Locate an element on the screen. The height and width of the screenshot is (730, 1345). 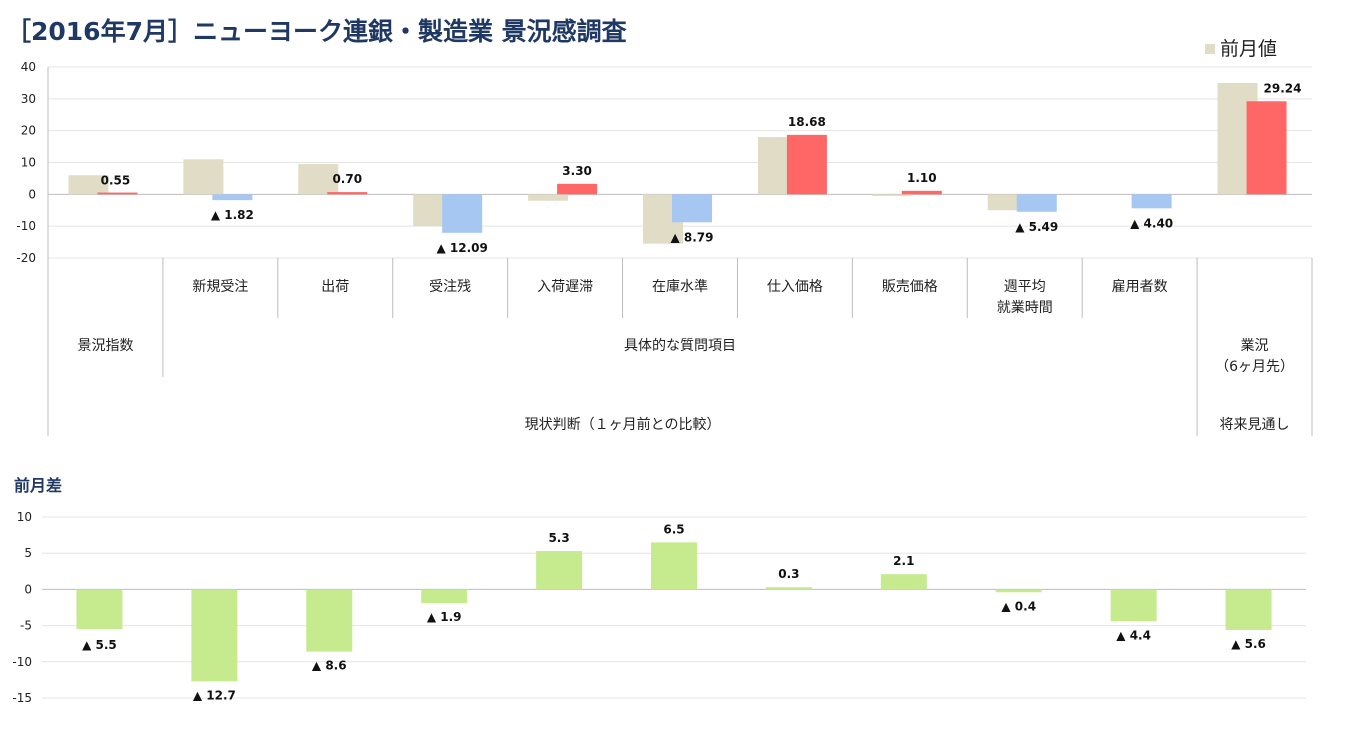
data-label: ▲ 1.82 is located at coordinates (232, 215).